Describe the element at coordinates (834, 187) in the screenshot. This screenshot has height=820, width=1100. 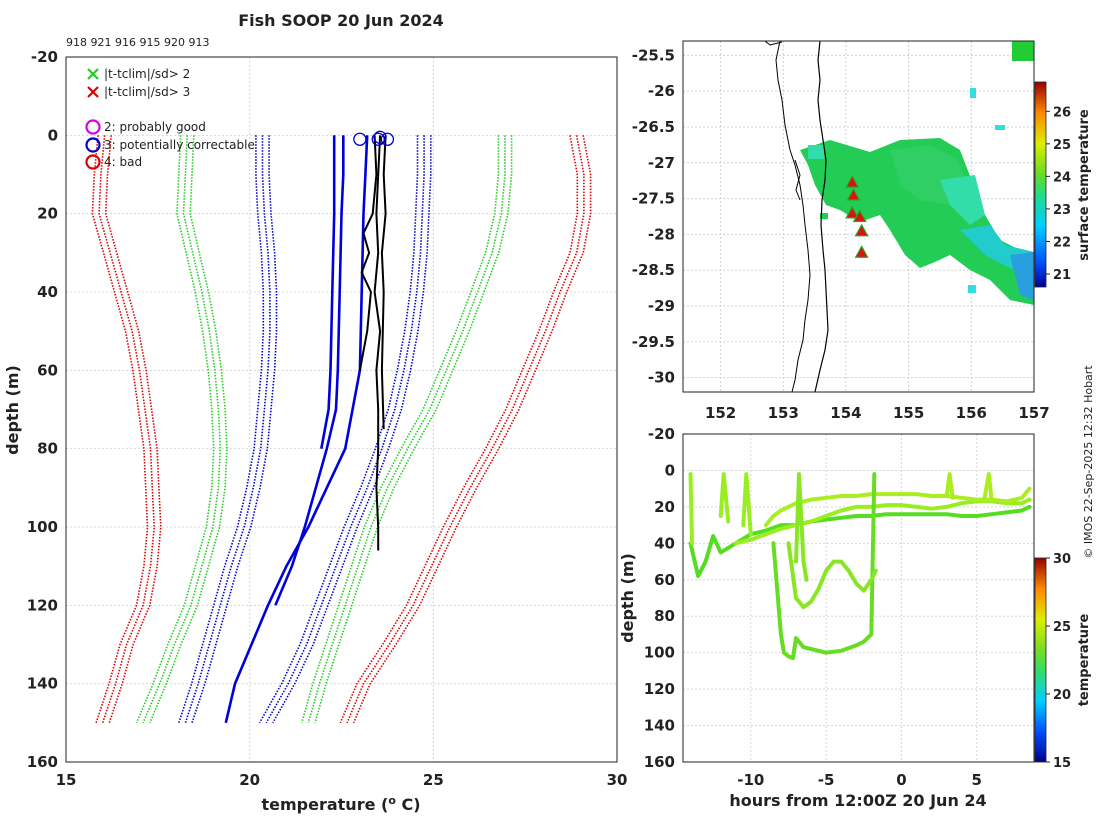
I see `sst-pixel-e` at that location.